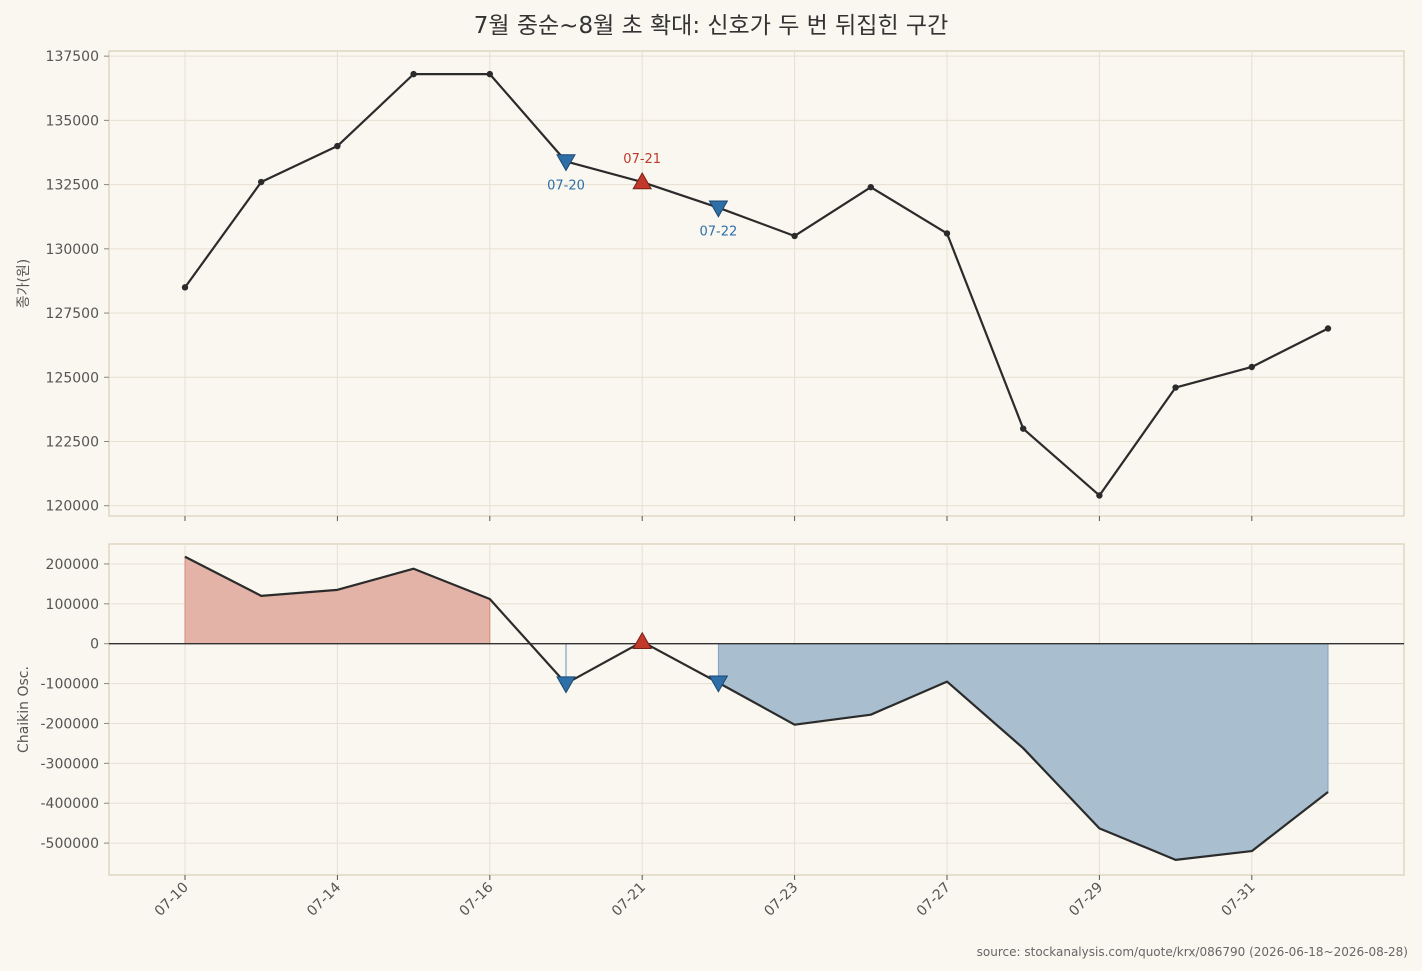  Describe the element at coordinates (70, 724) in the screenshot. I see `osc-ytick-label: -200000` at that location.